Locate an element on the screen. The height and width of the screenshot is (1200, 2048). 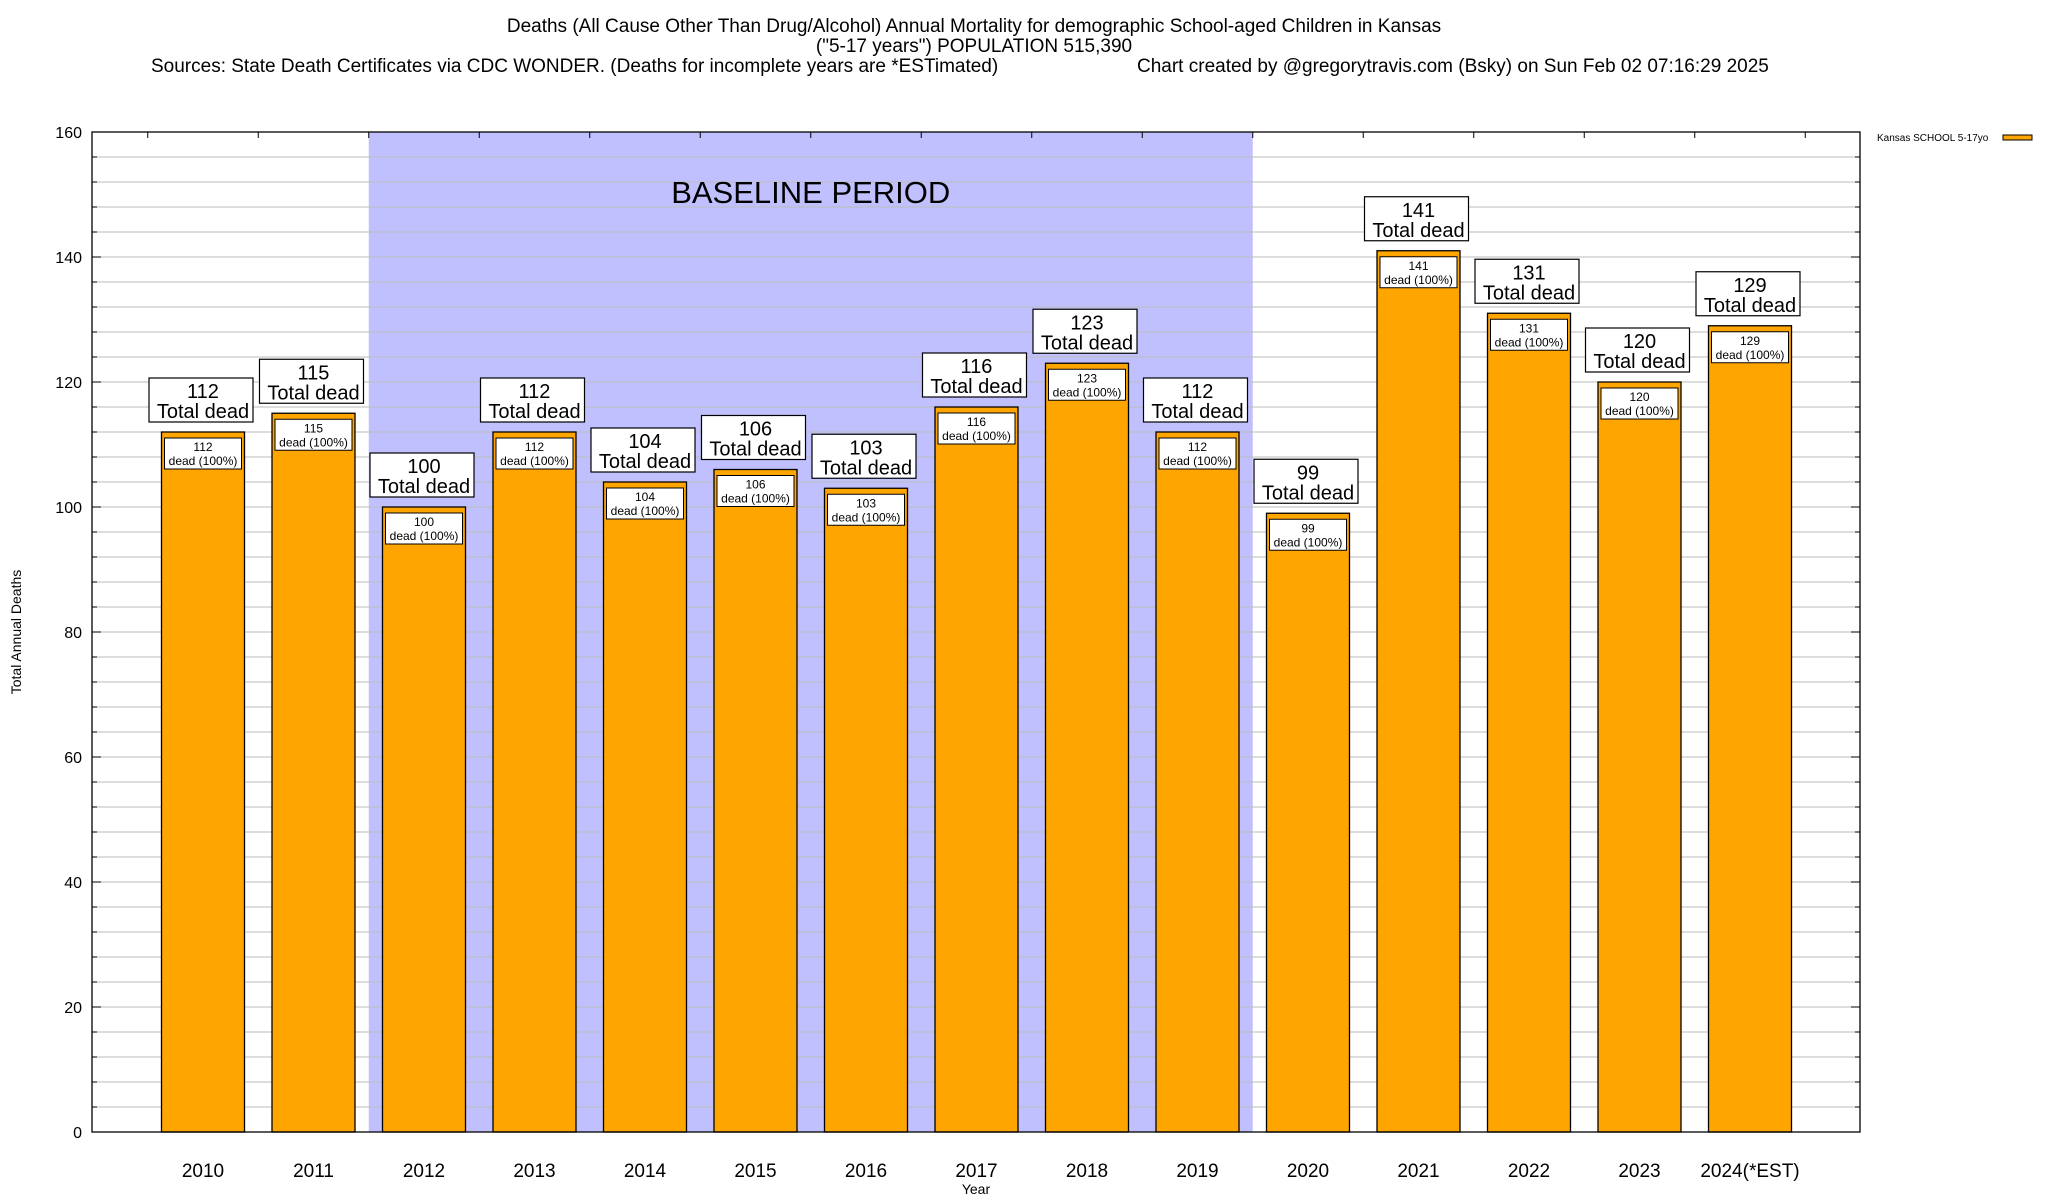
x-tick-label: 2014 is located at coordinates (645, 1171).